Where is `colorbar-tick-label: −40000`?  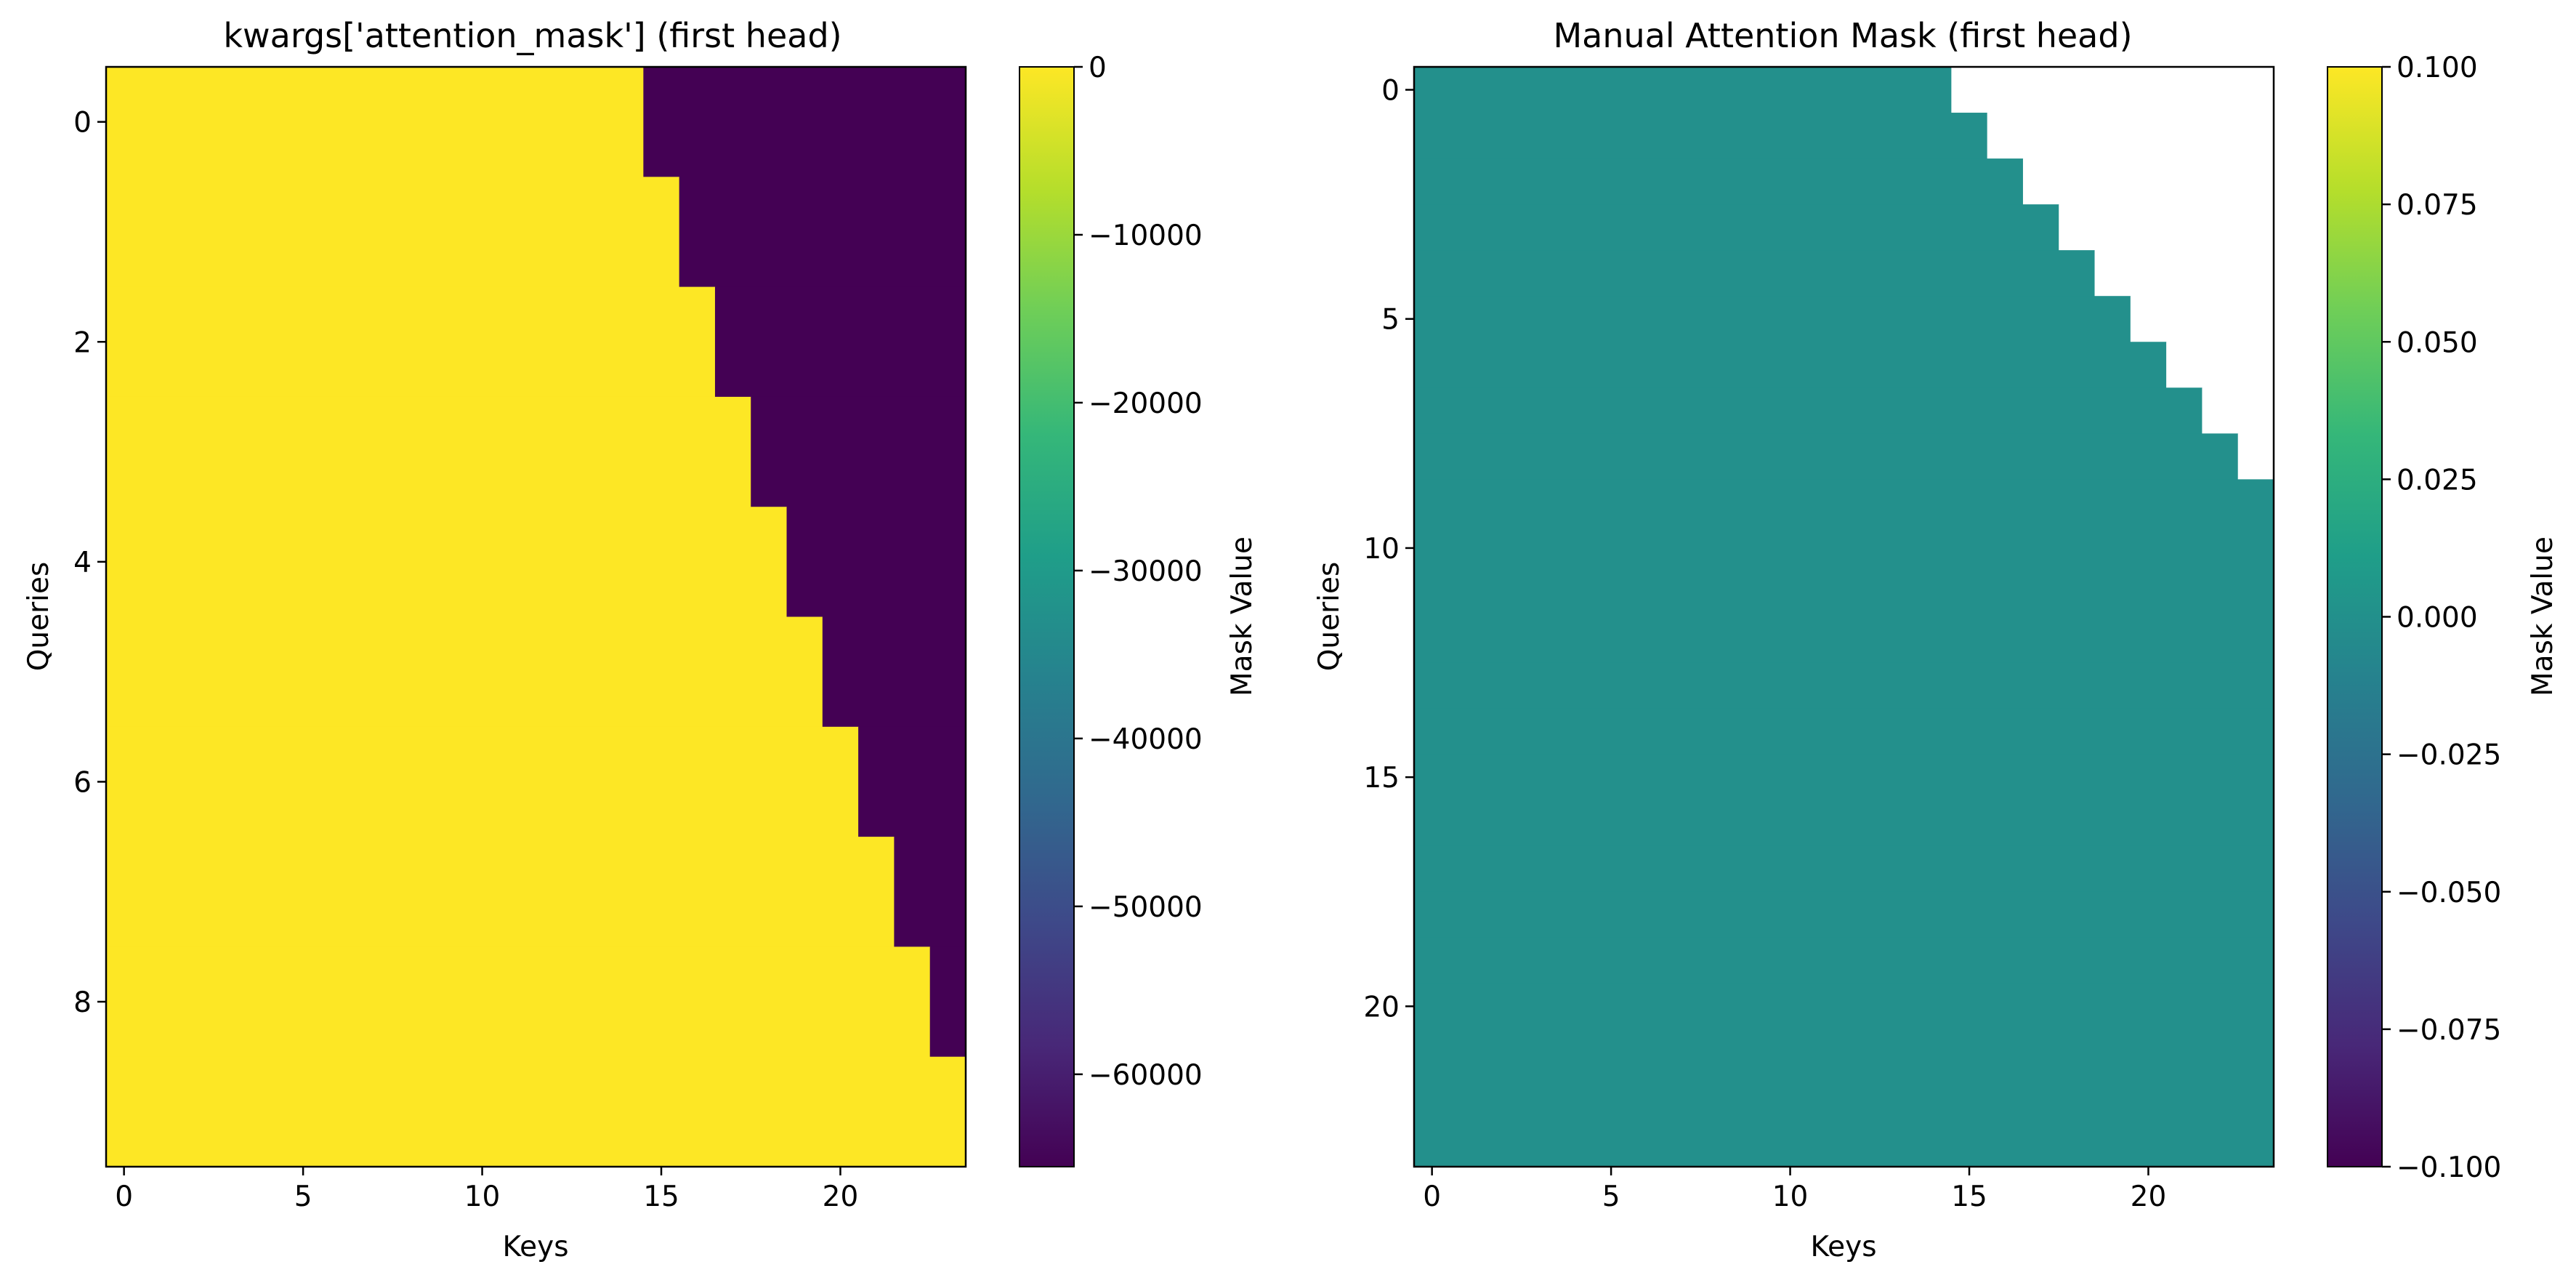
colorbar-tick-label: −40000 is located at coordinates (1146, 740).